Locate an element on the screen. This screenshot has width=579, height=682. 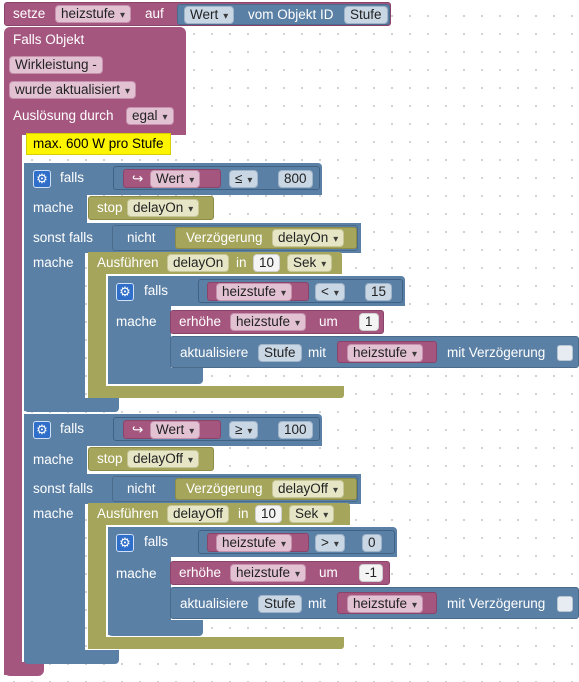
inner-if-block-2-bottom is located at coordinates (155, 628).